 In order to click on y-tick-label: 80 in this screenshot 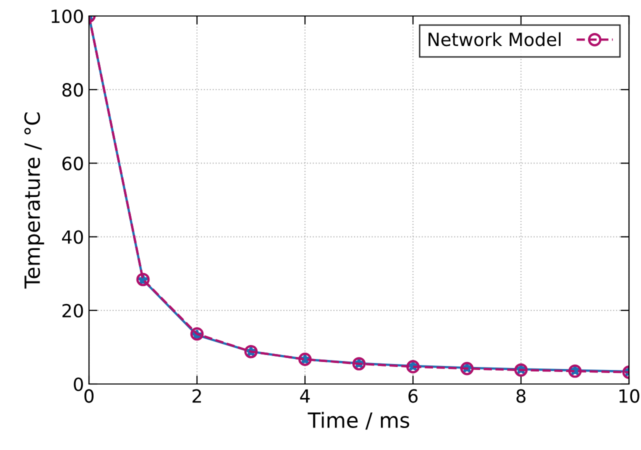, I will do `click(72, 90)`.